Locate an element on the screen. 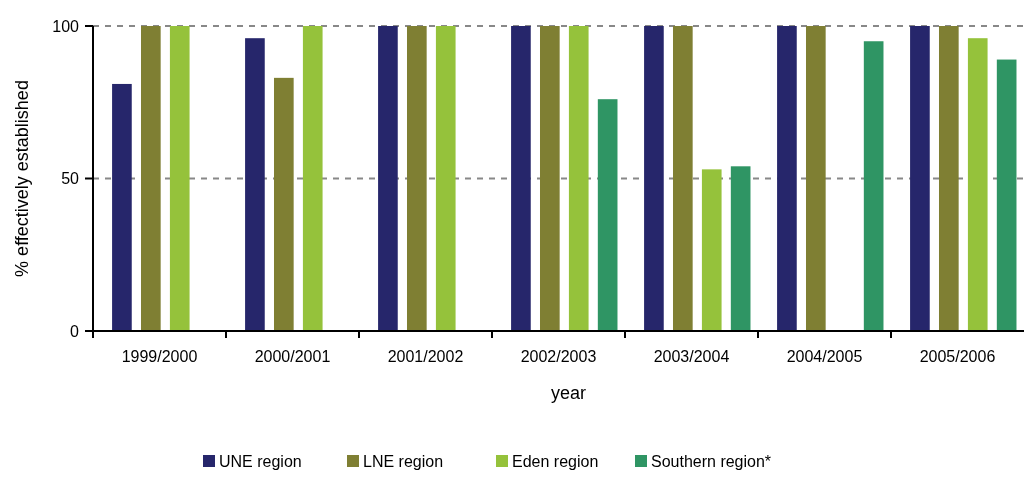  x-tick-label: 2000/2001 is located at coordinates (292, 356).